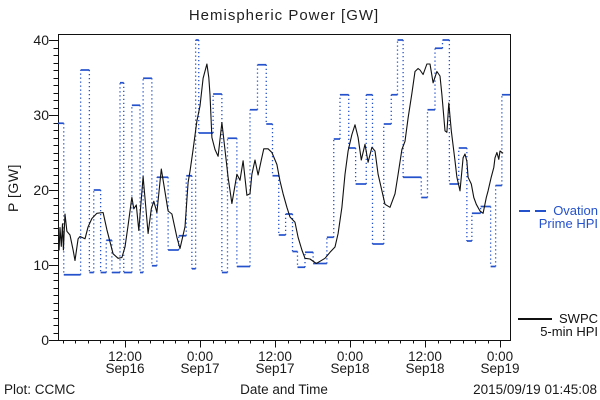  I want to click on plot-credit: Plot: CCMC, so click(40, 389).